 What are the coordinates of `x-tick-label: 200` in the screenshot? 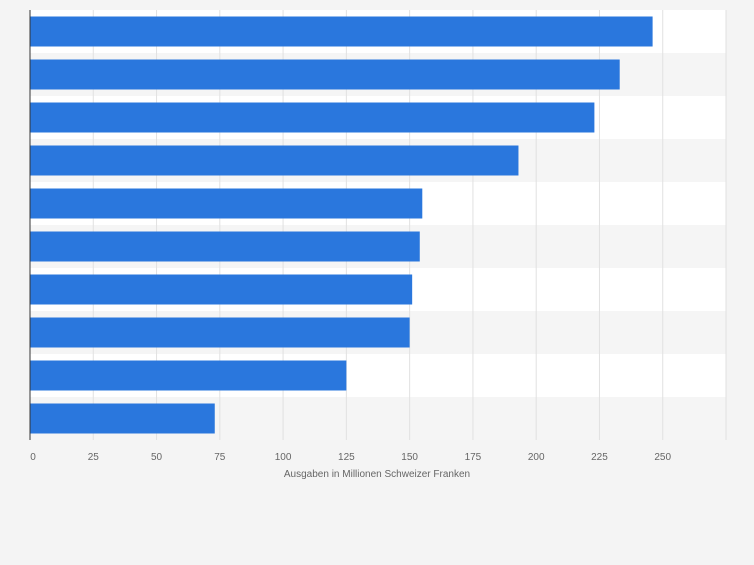 It's located at (536, 457).